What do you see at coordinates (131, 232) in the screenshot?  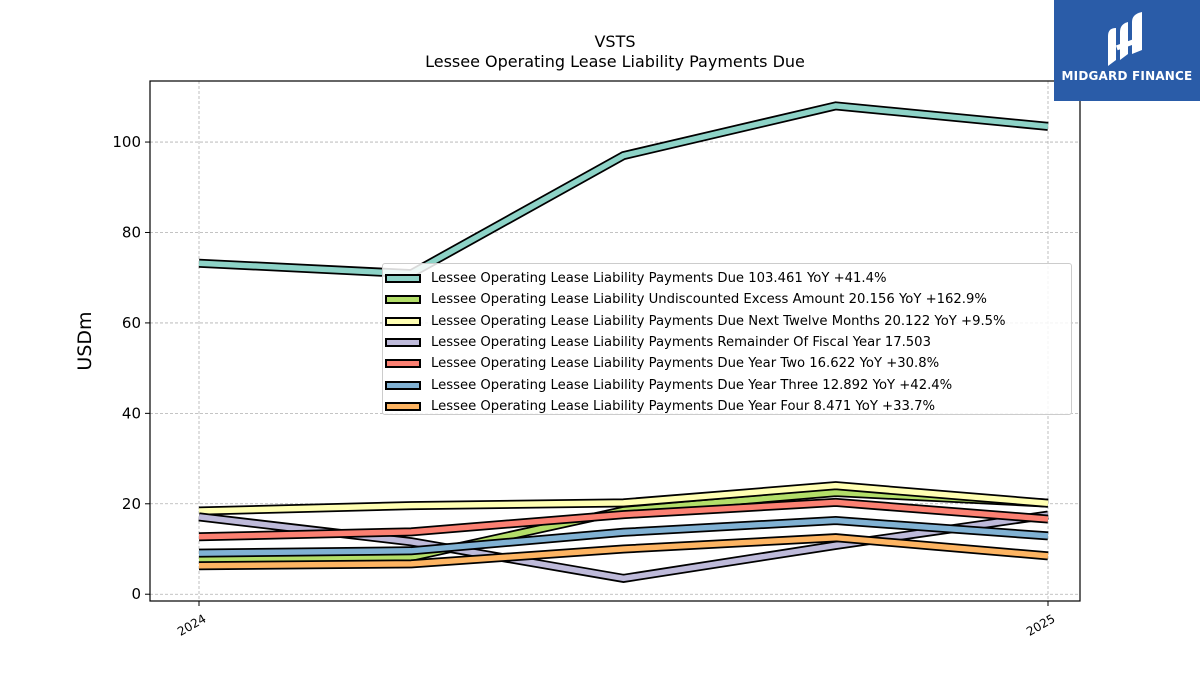 I see `y-tick-label: 80` at bounding box center [131, 232].